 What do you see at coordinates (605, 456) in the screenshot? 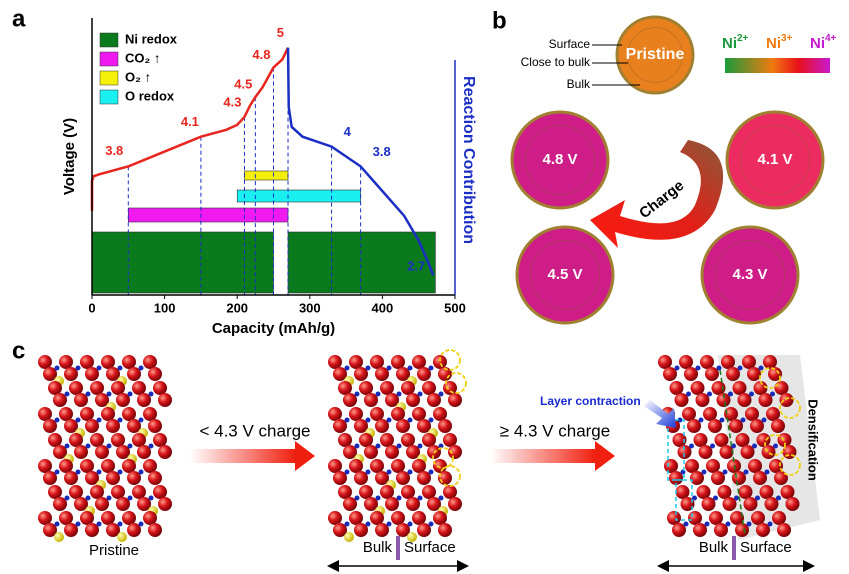
I see `step-arrow-head` at bounding box center [605, 456].